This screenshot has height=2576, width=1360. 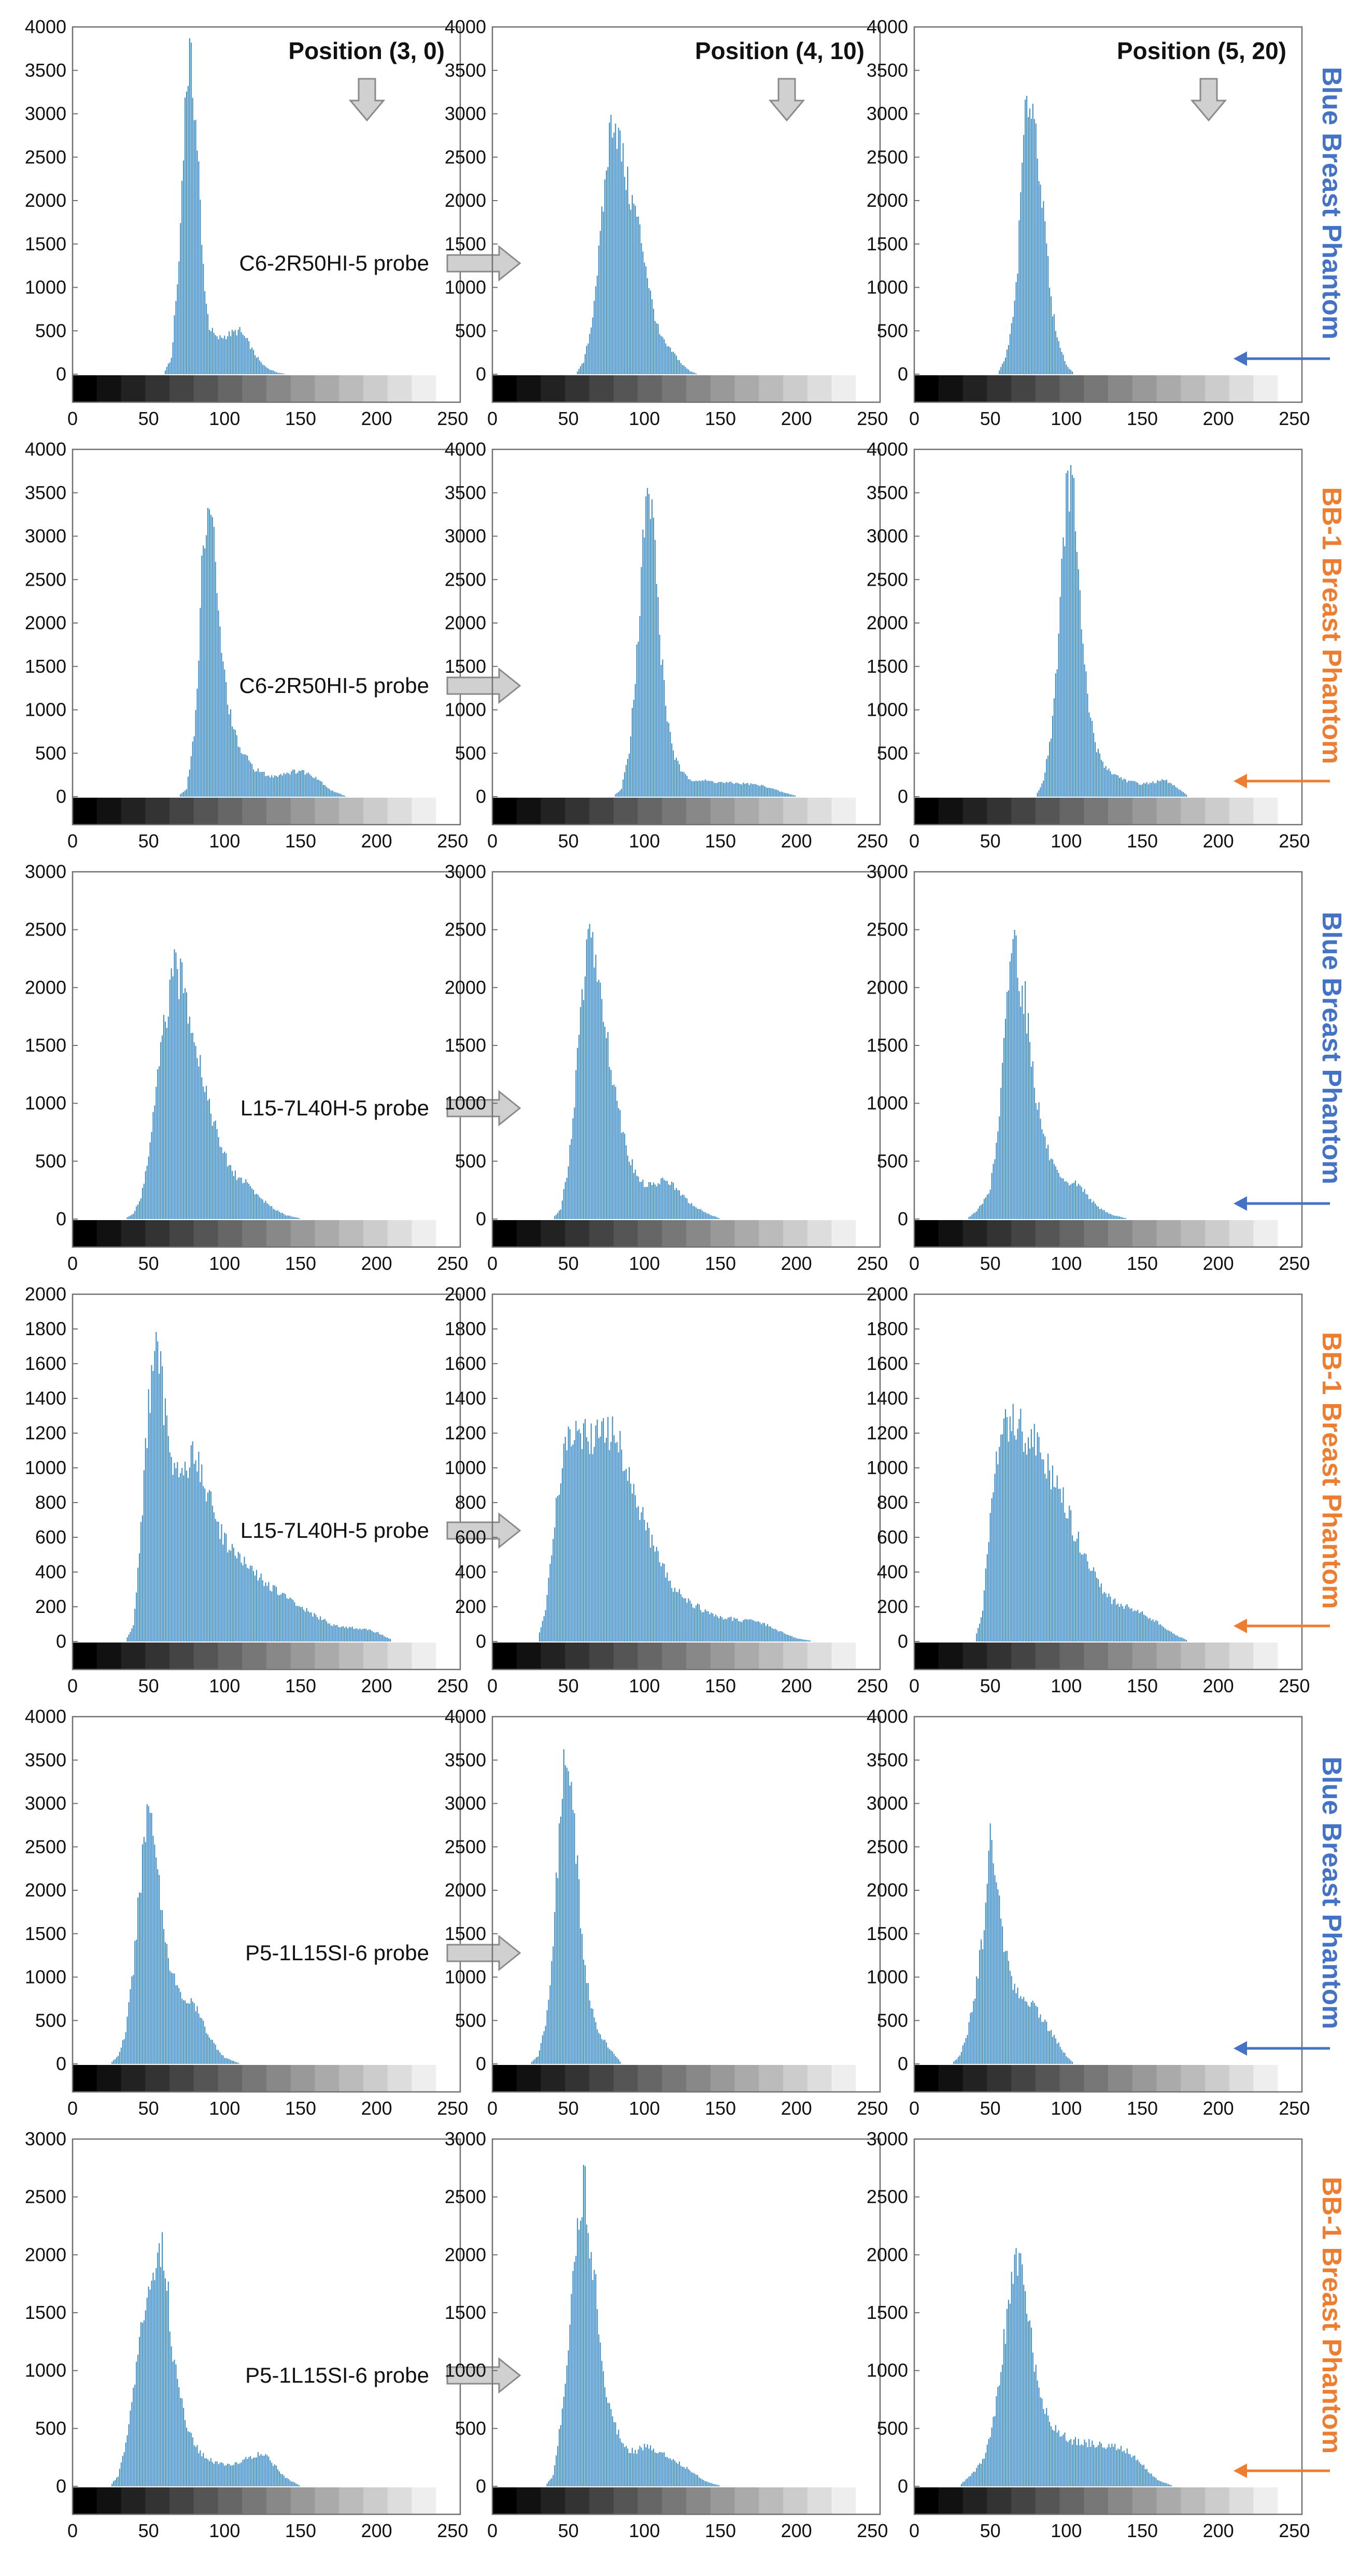 What do you see at coordinates (796, 418) in the screenshot?
I see `x-tick-label: 200` at bounding box center [796, 418].